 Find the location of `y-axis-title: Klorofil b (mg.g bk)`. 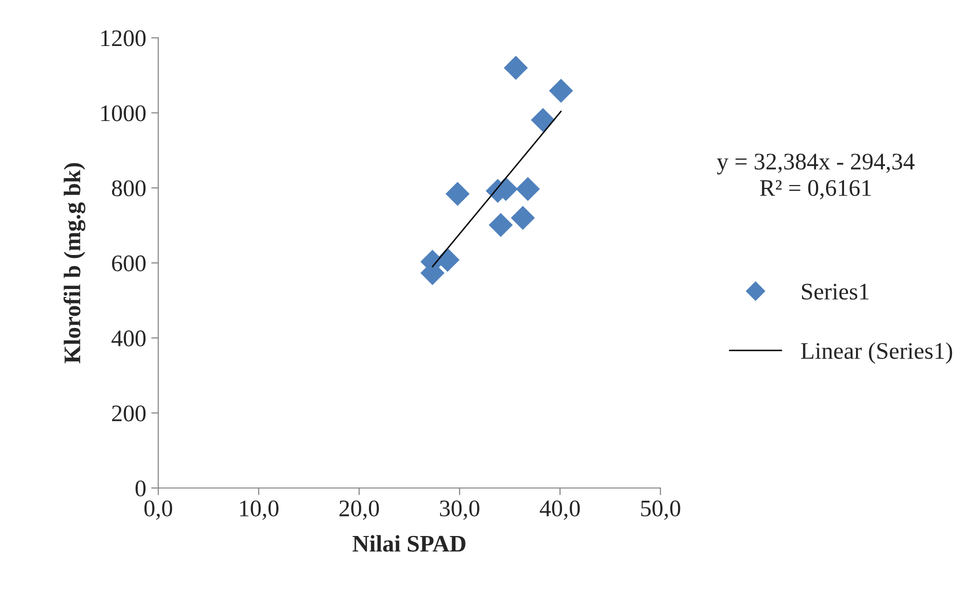

y-axis-title: Klorofil b (mg.g bk) is located at coordinates (75, 263).